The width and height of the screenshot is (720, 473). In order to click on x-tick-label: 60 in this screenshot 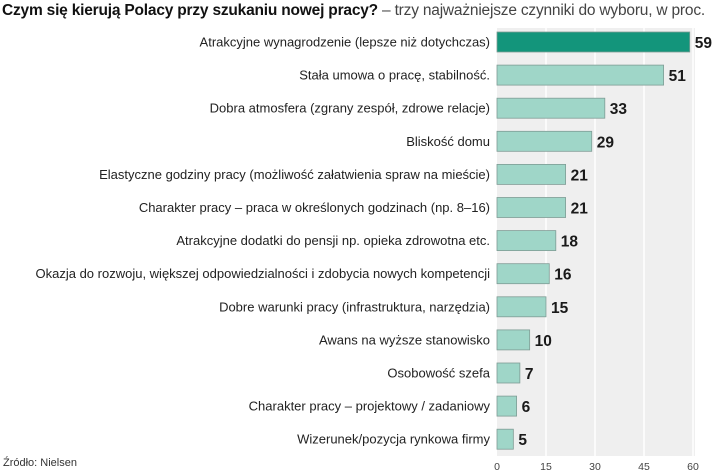, I will do `click(693, 467)`.